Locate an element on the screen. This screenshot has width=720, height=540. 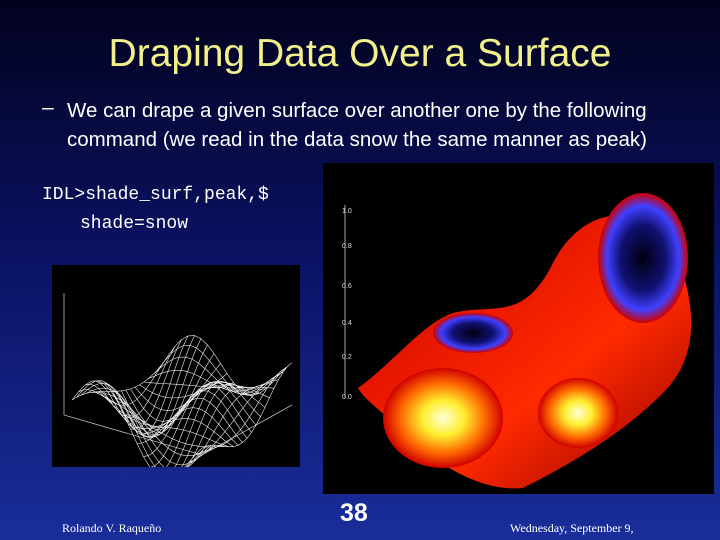
wireframe is located at coordinates (182, 401).